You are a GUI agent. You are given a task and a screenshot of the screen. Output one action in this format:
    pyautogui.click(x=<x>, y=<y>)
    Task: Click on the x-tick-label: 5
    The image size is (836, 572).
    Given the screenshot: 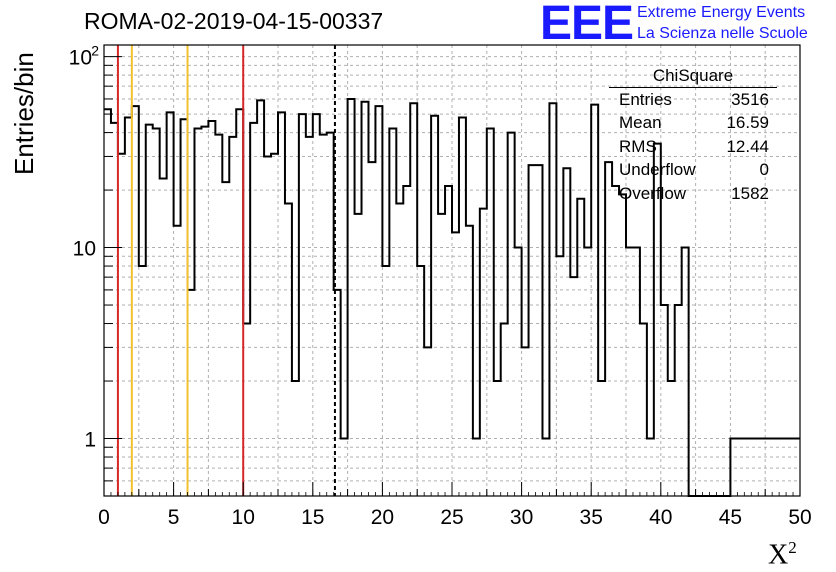 What is the action you would take?
    pyautogui.click(x=174, y=517)
    